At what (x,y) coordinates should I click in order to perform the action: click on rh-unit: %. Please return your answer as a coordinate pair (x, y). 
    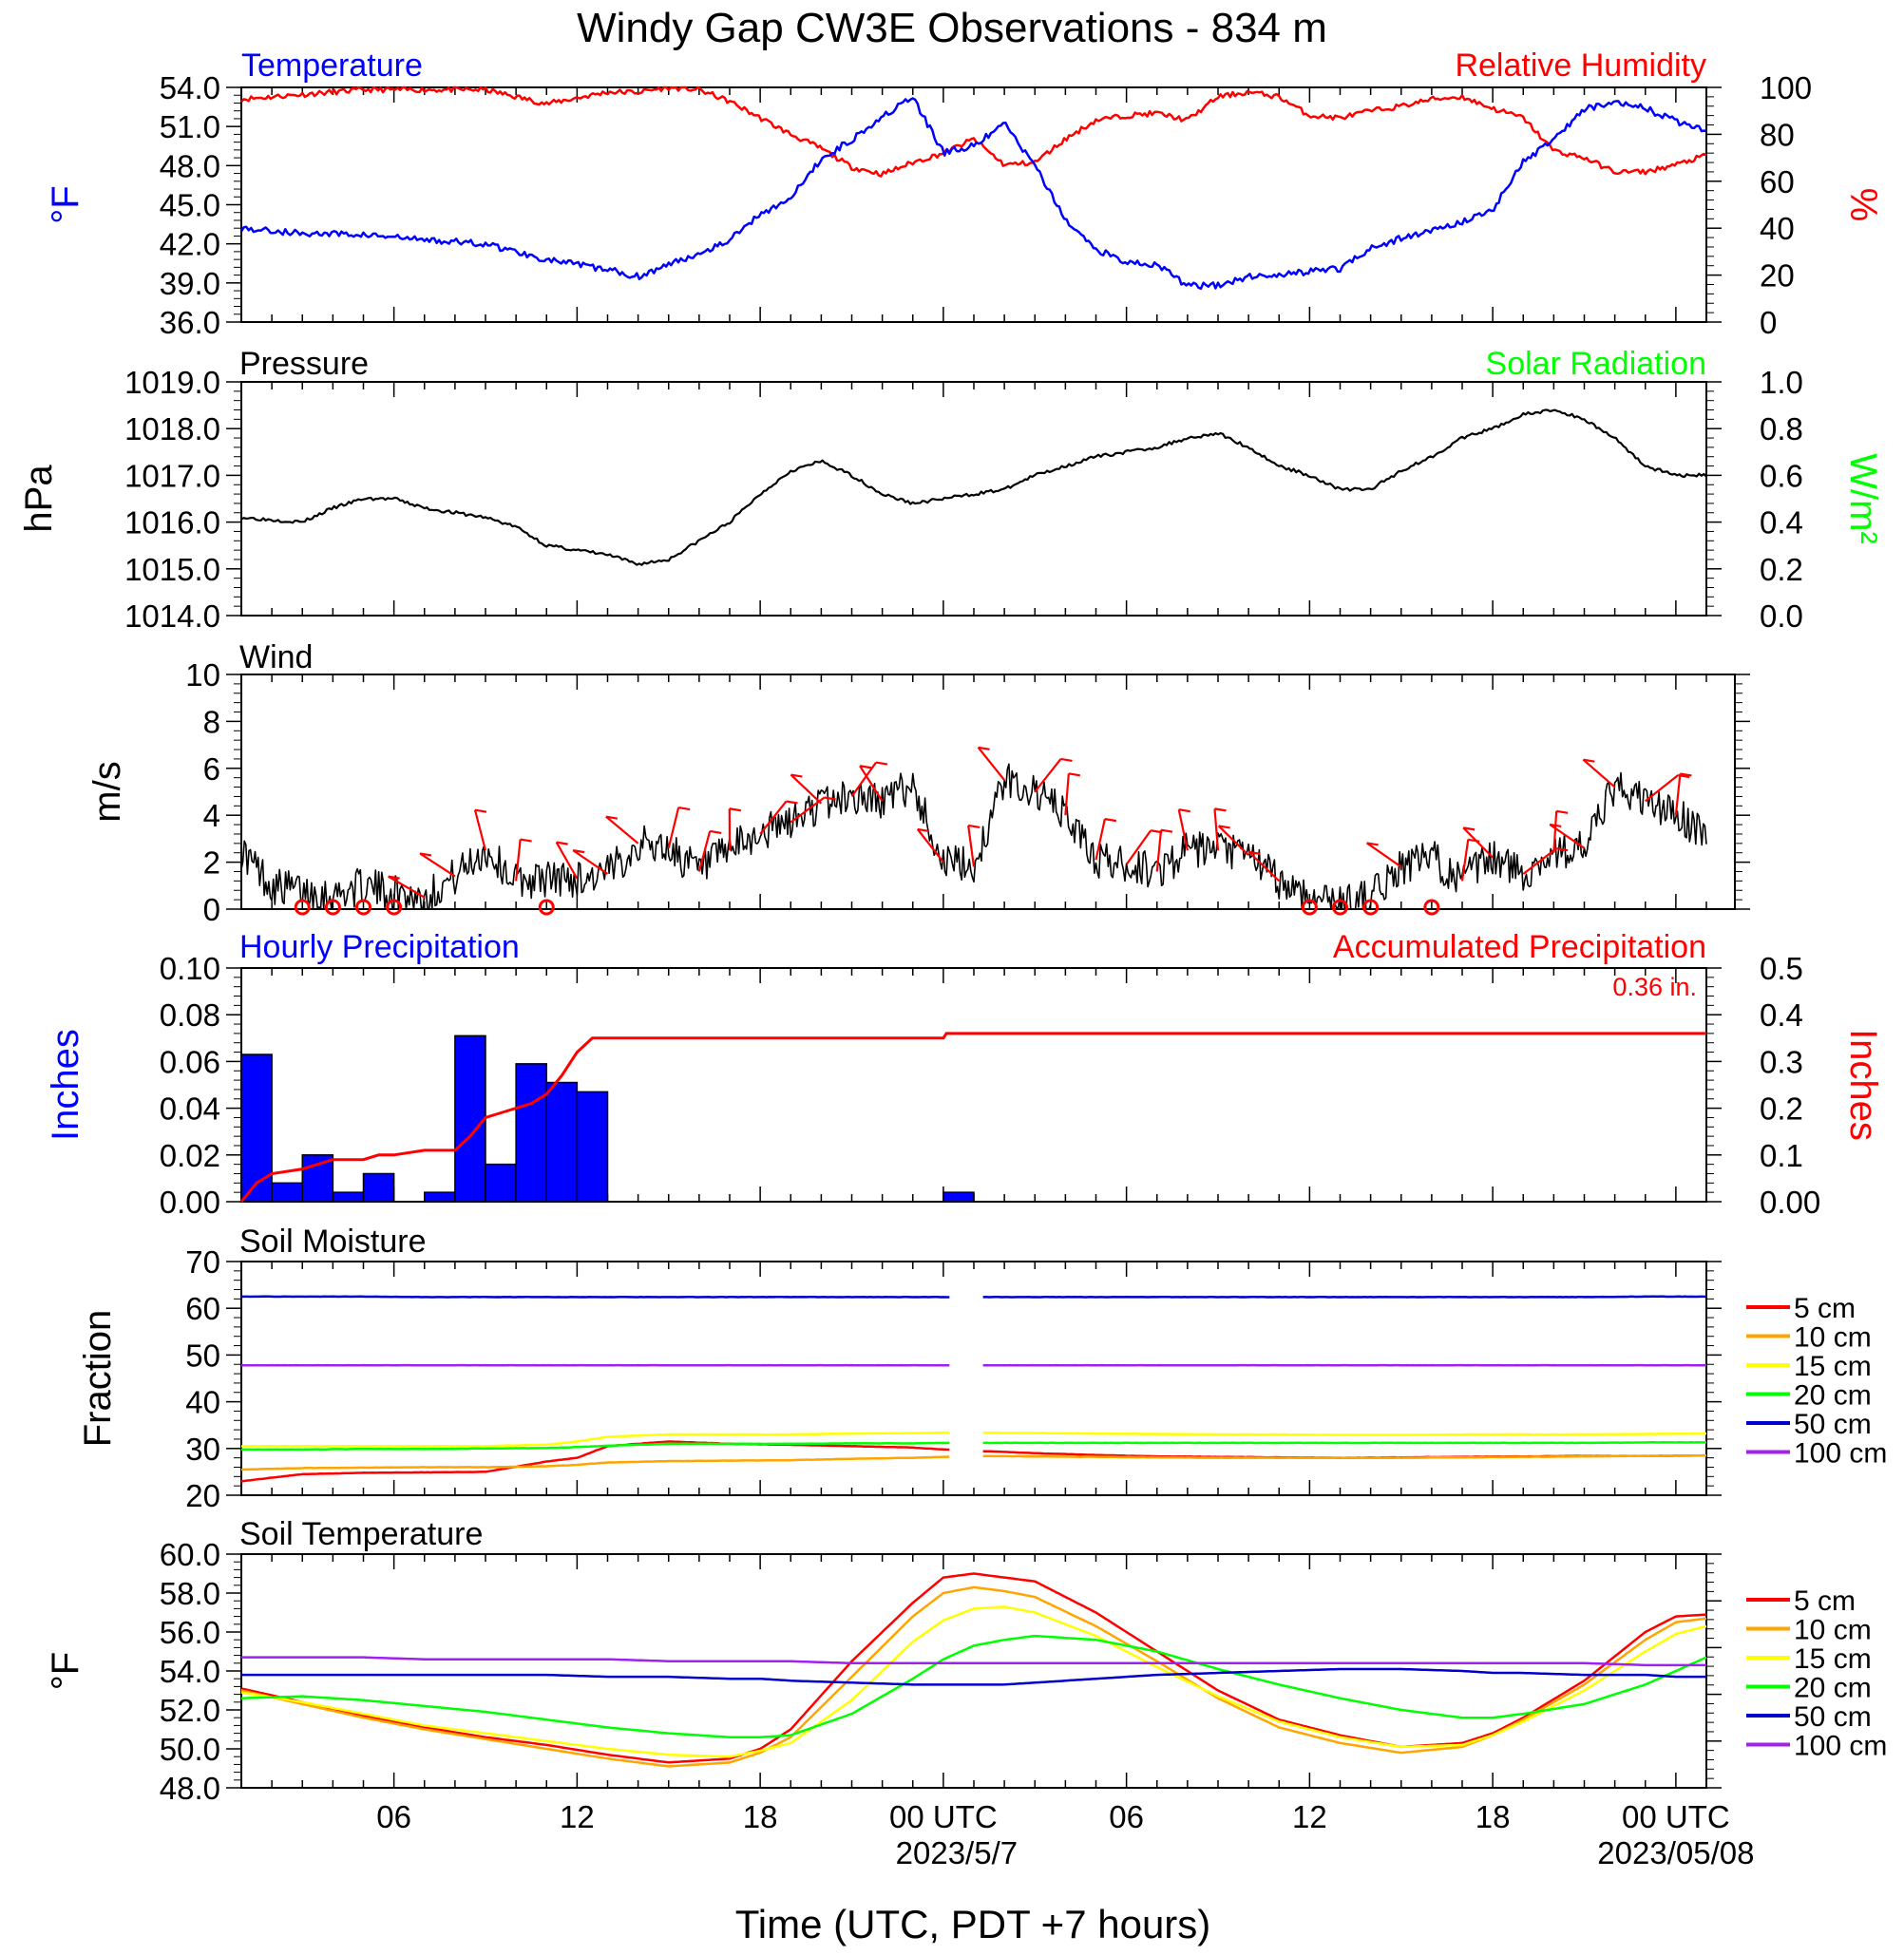
    Looking at the image, I should click on (1863, 205).